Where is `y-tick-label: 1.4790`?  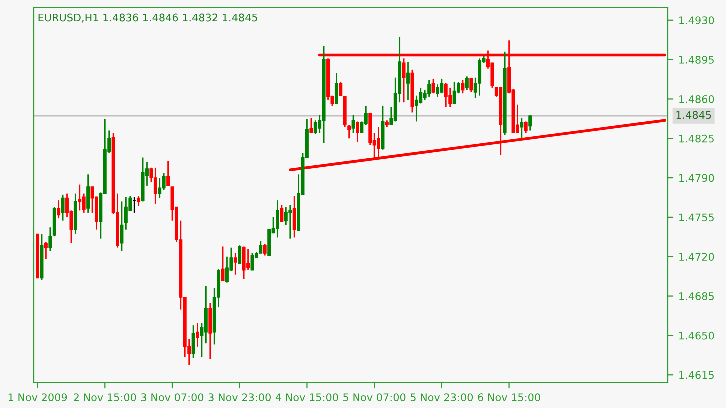
y-tick-label: 1.4790 is located at coordinates (697, 178).